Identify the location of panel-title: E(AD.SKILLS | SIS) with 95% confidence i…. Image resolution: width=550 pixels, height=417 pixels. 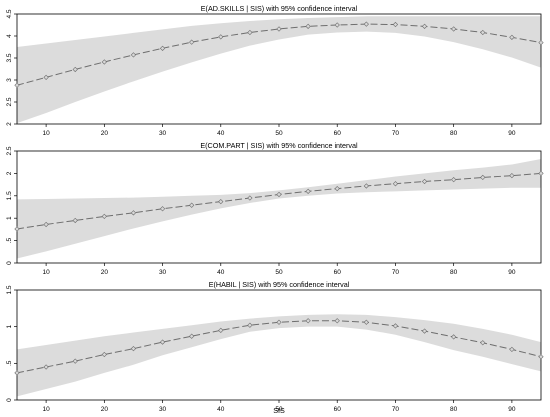
(279, 8).